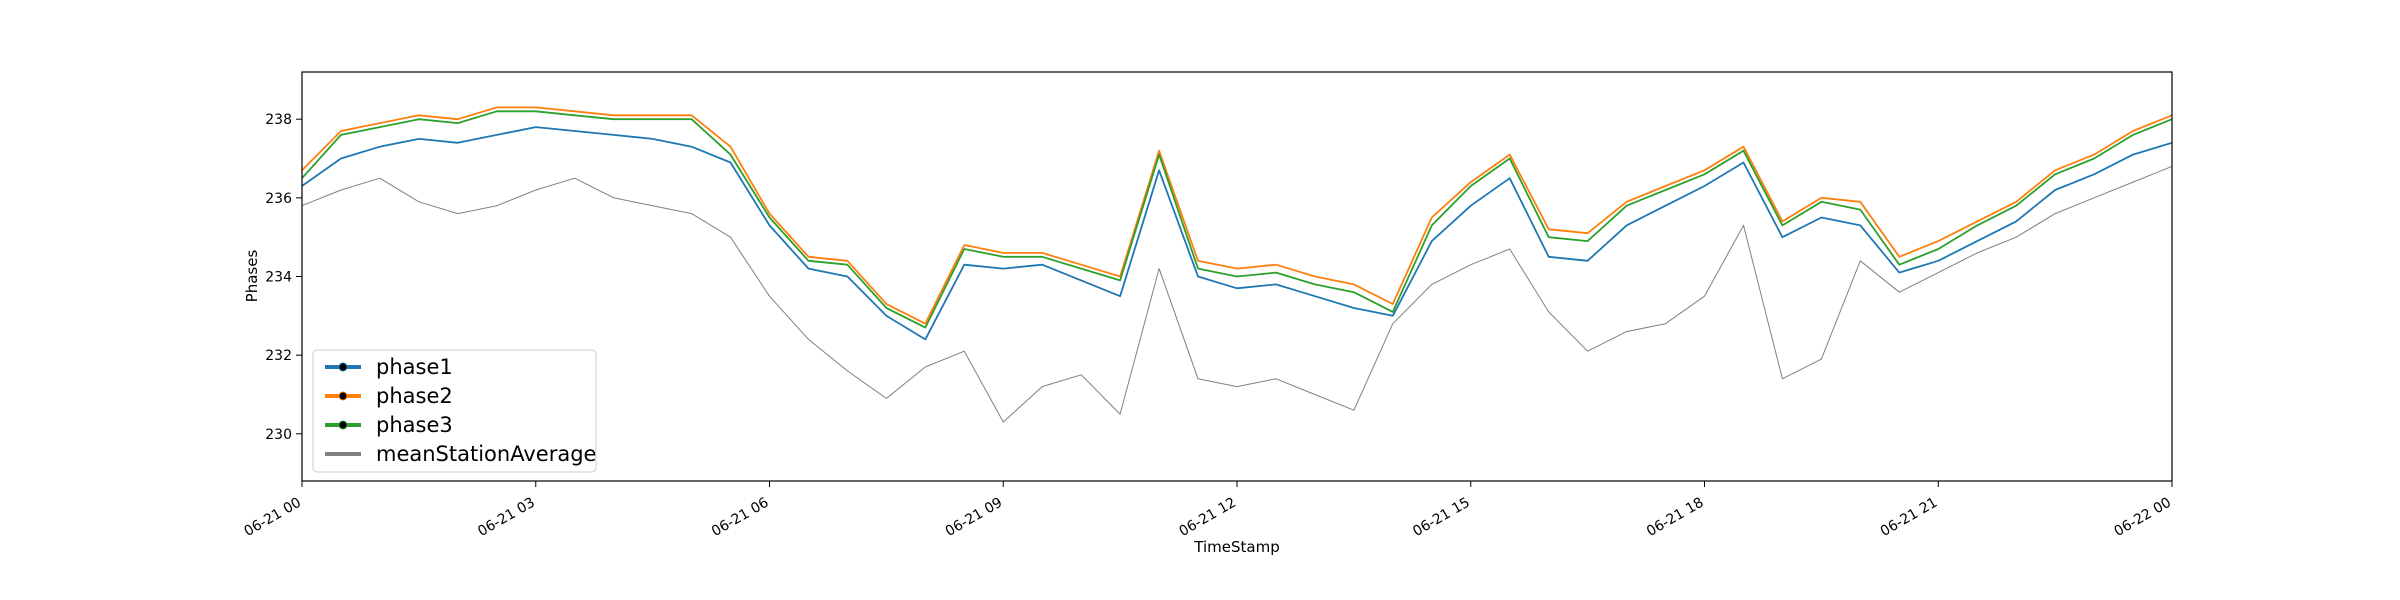 This screenshot has height=600, width=2400. Describe the element at coordinates (278, 435) in the screenshot. I see `y-tick-label: 230` at that location.